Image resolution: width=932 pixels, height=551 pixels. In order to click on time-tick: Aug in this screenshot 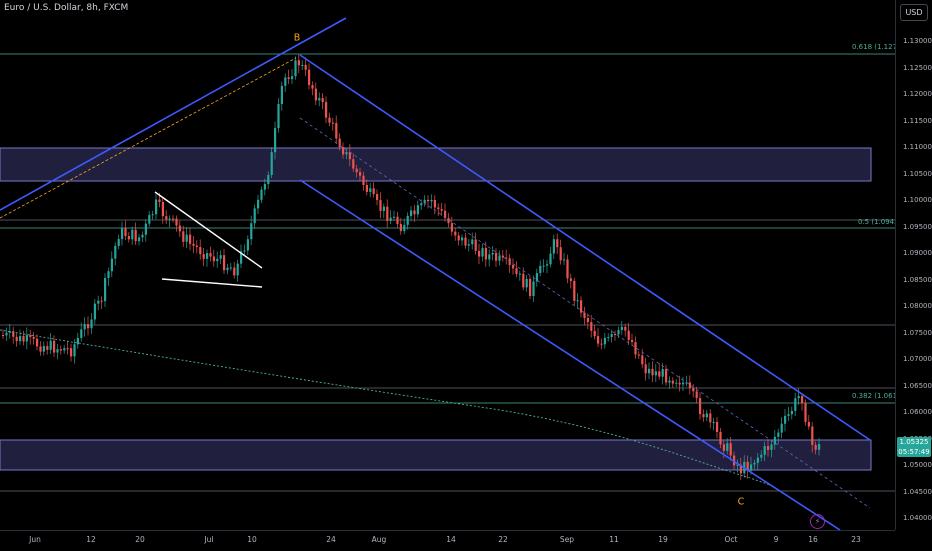, I will do `click(379, 539)`.